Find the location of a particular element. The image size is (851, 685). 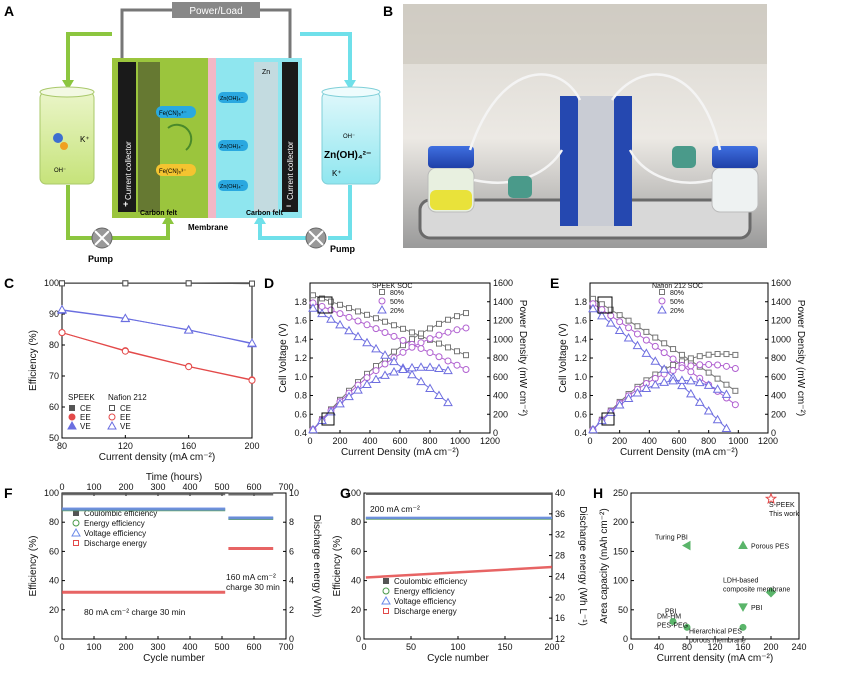

power-curve-20% is located at coordinates (659, 405).